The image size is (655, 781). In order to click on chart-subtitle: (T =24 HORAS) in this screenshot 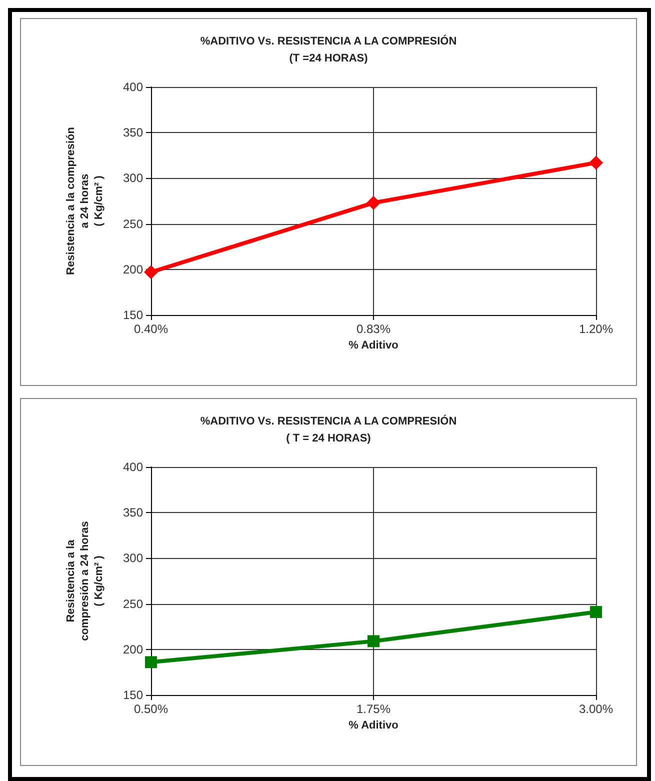, I will do `click(328, 58)`.